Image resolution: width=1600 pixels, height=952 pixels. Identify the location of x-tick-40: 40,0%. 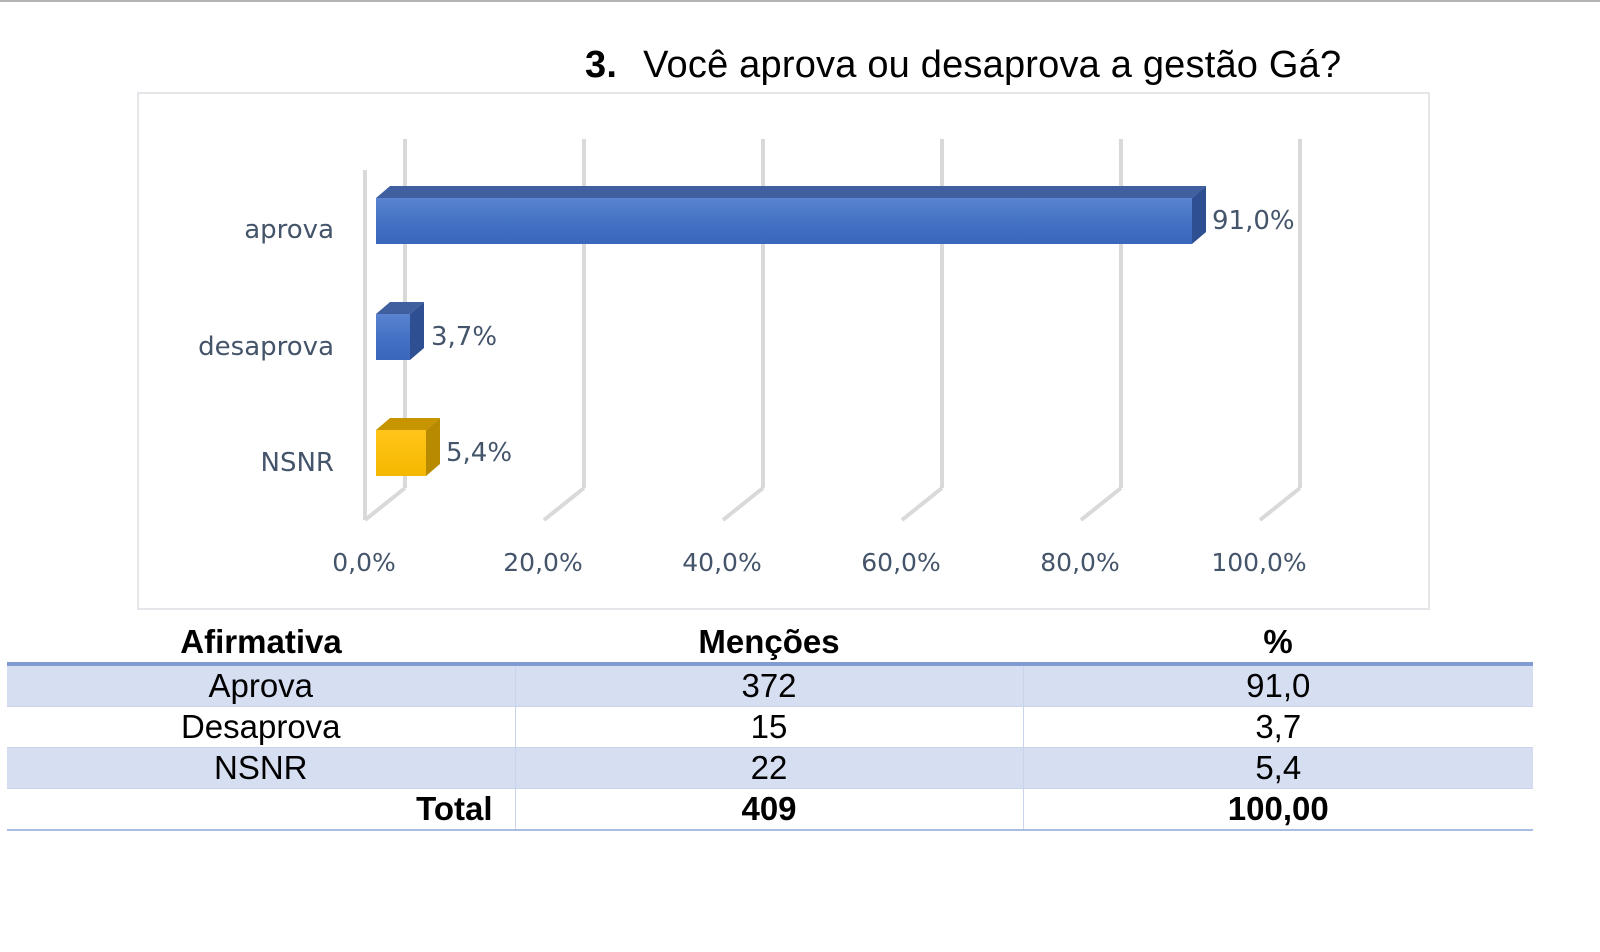
(722, 562).